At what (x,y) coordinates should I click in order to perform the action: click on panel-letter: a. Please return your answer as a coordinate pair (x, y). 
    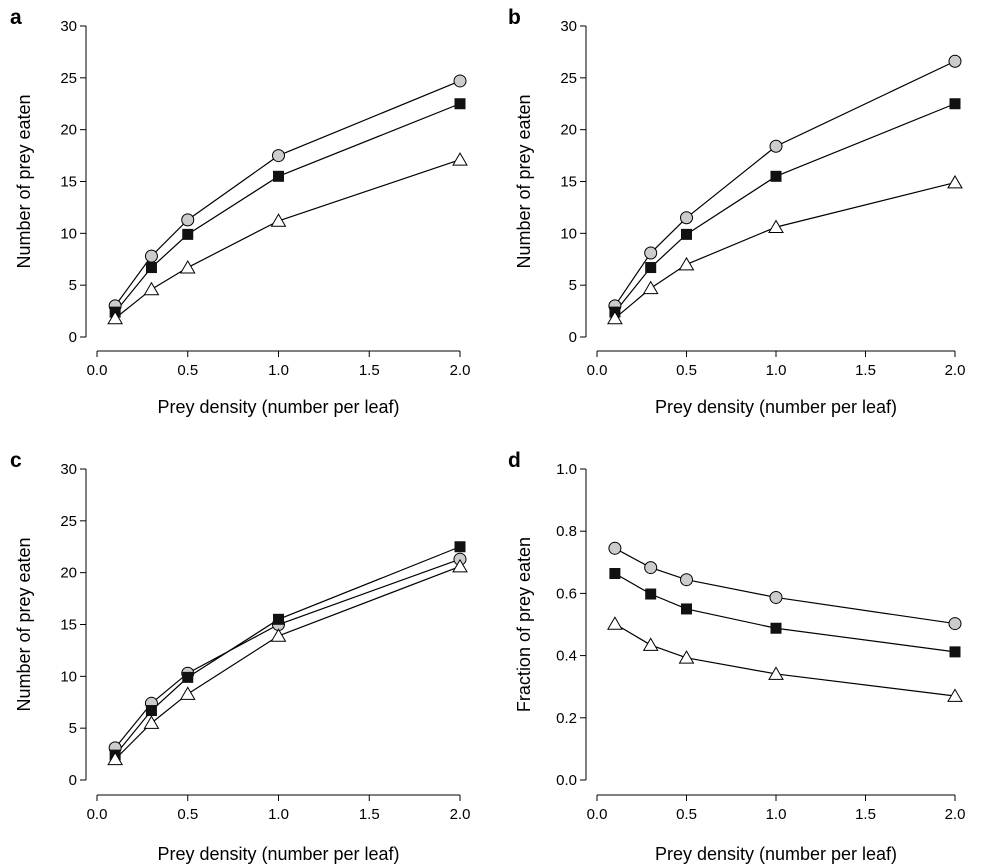
    Looking at the image, I should click on (16, 17).